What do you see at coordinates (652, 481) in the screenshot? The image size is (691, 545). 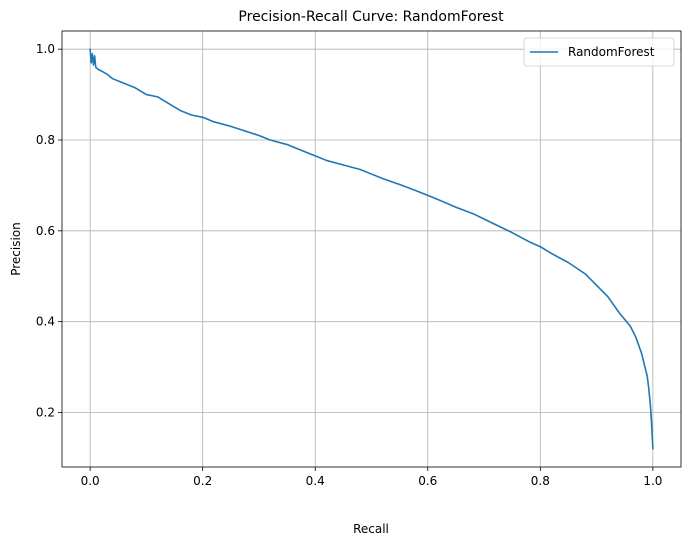 I see `x-tick-label: 1.0` at bounding box center [652, 481].